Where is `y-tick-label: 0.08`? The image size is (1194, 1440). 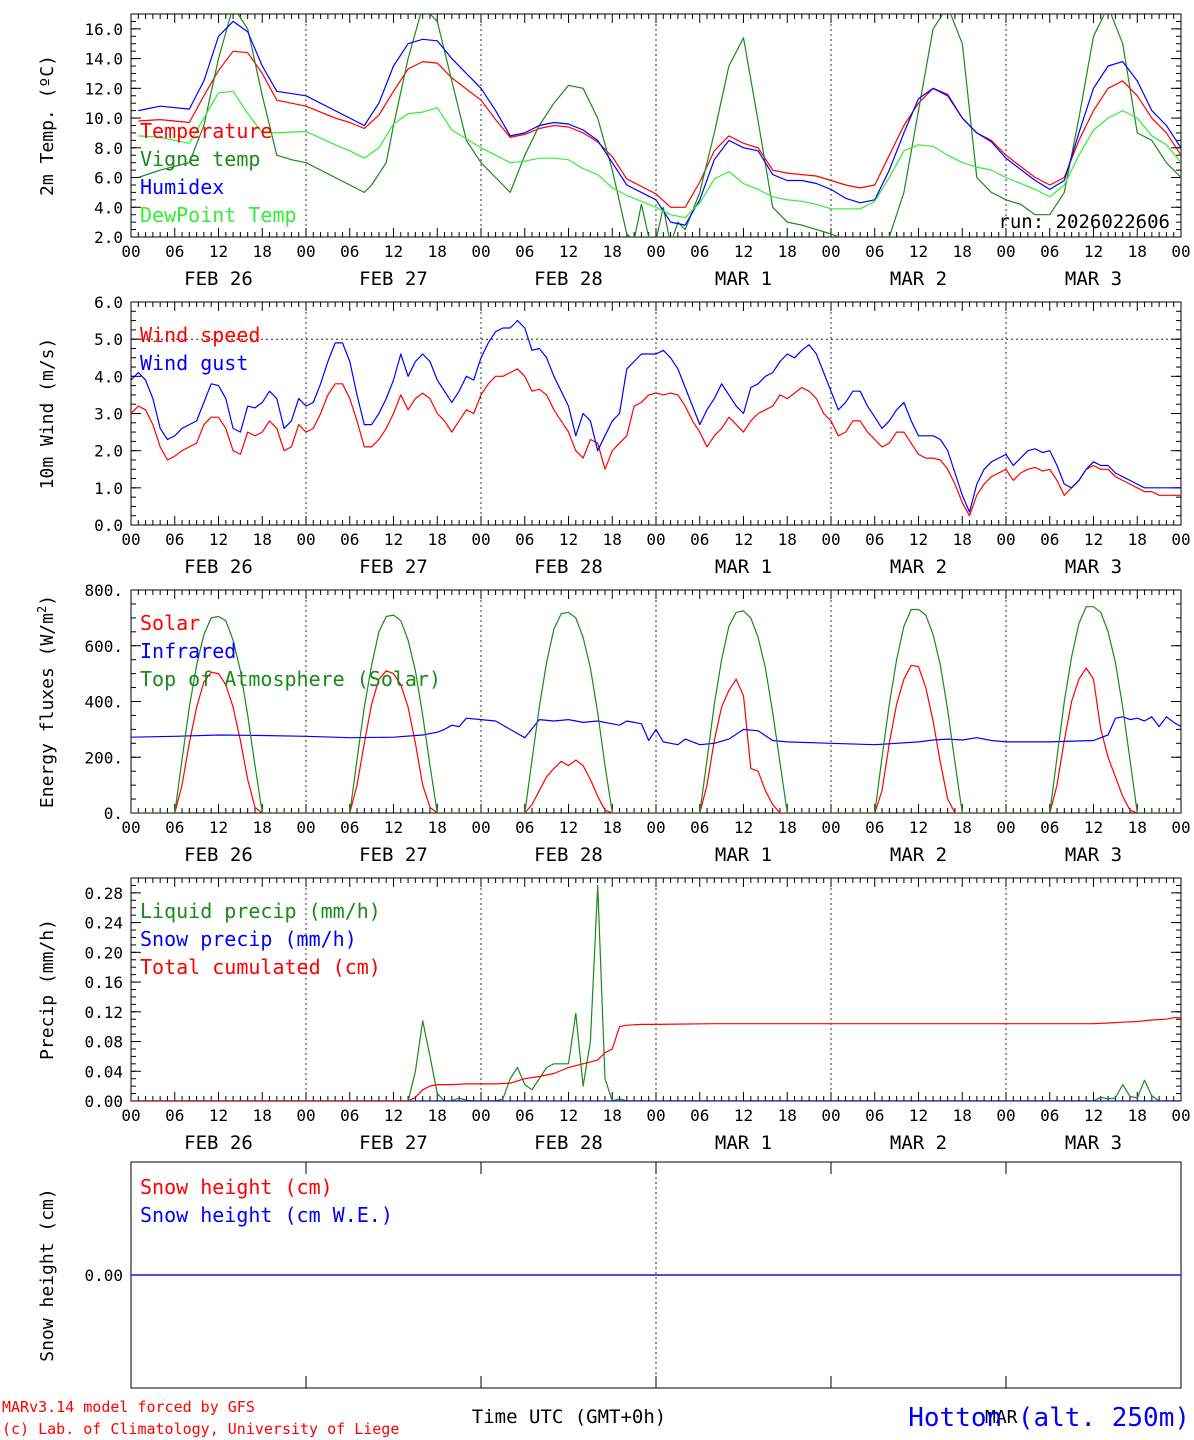
y-tick-label: 0.08 is located at coordinates (103, 1042).